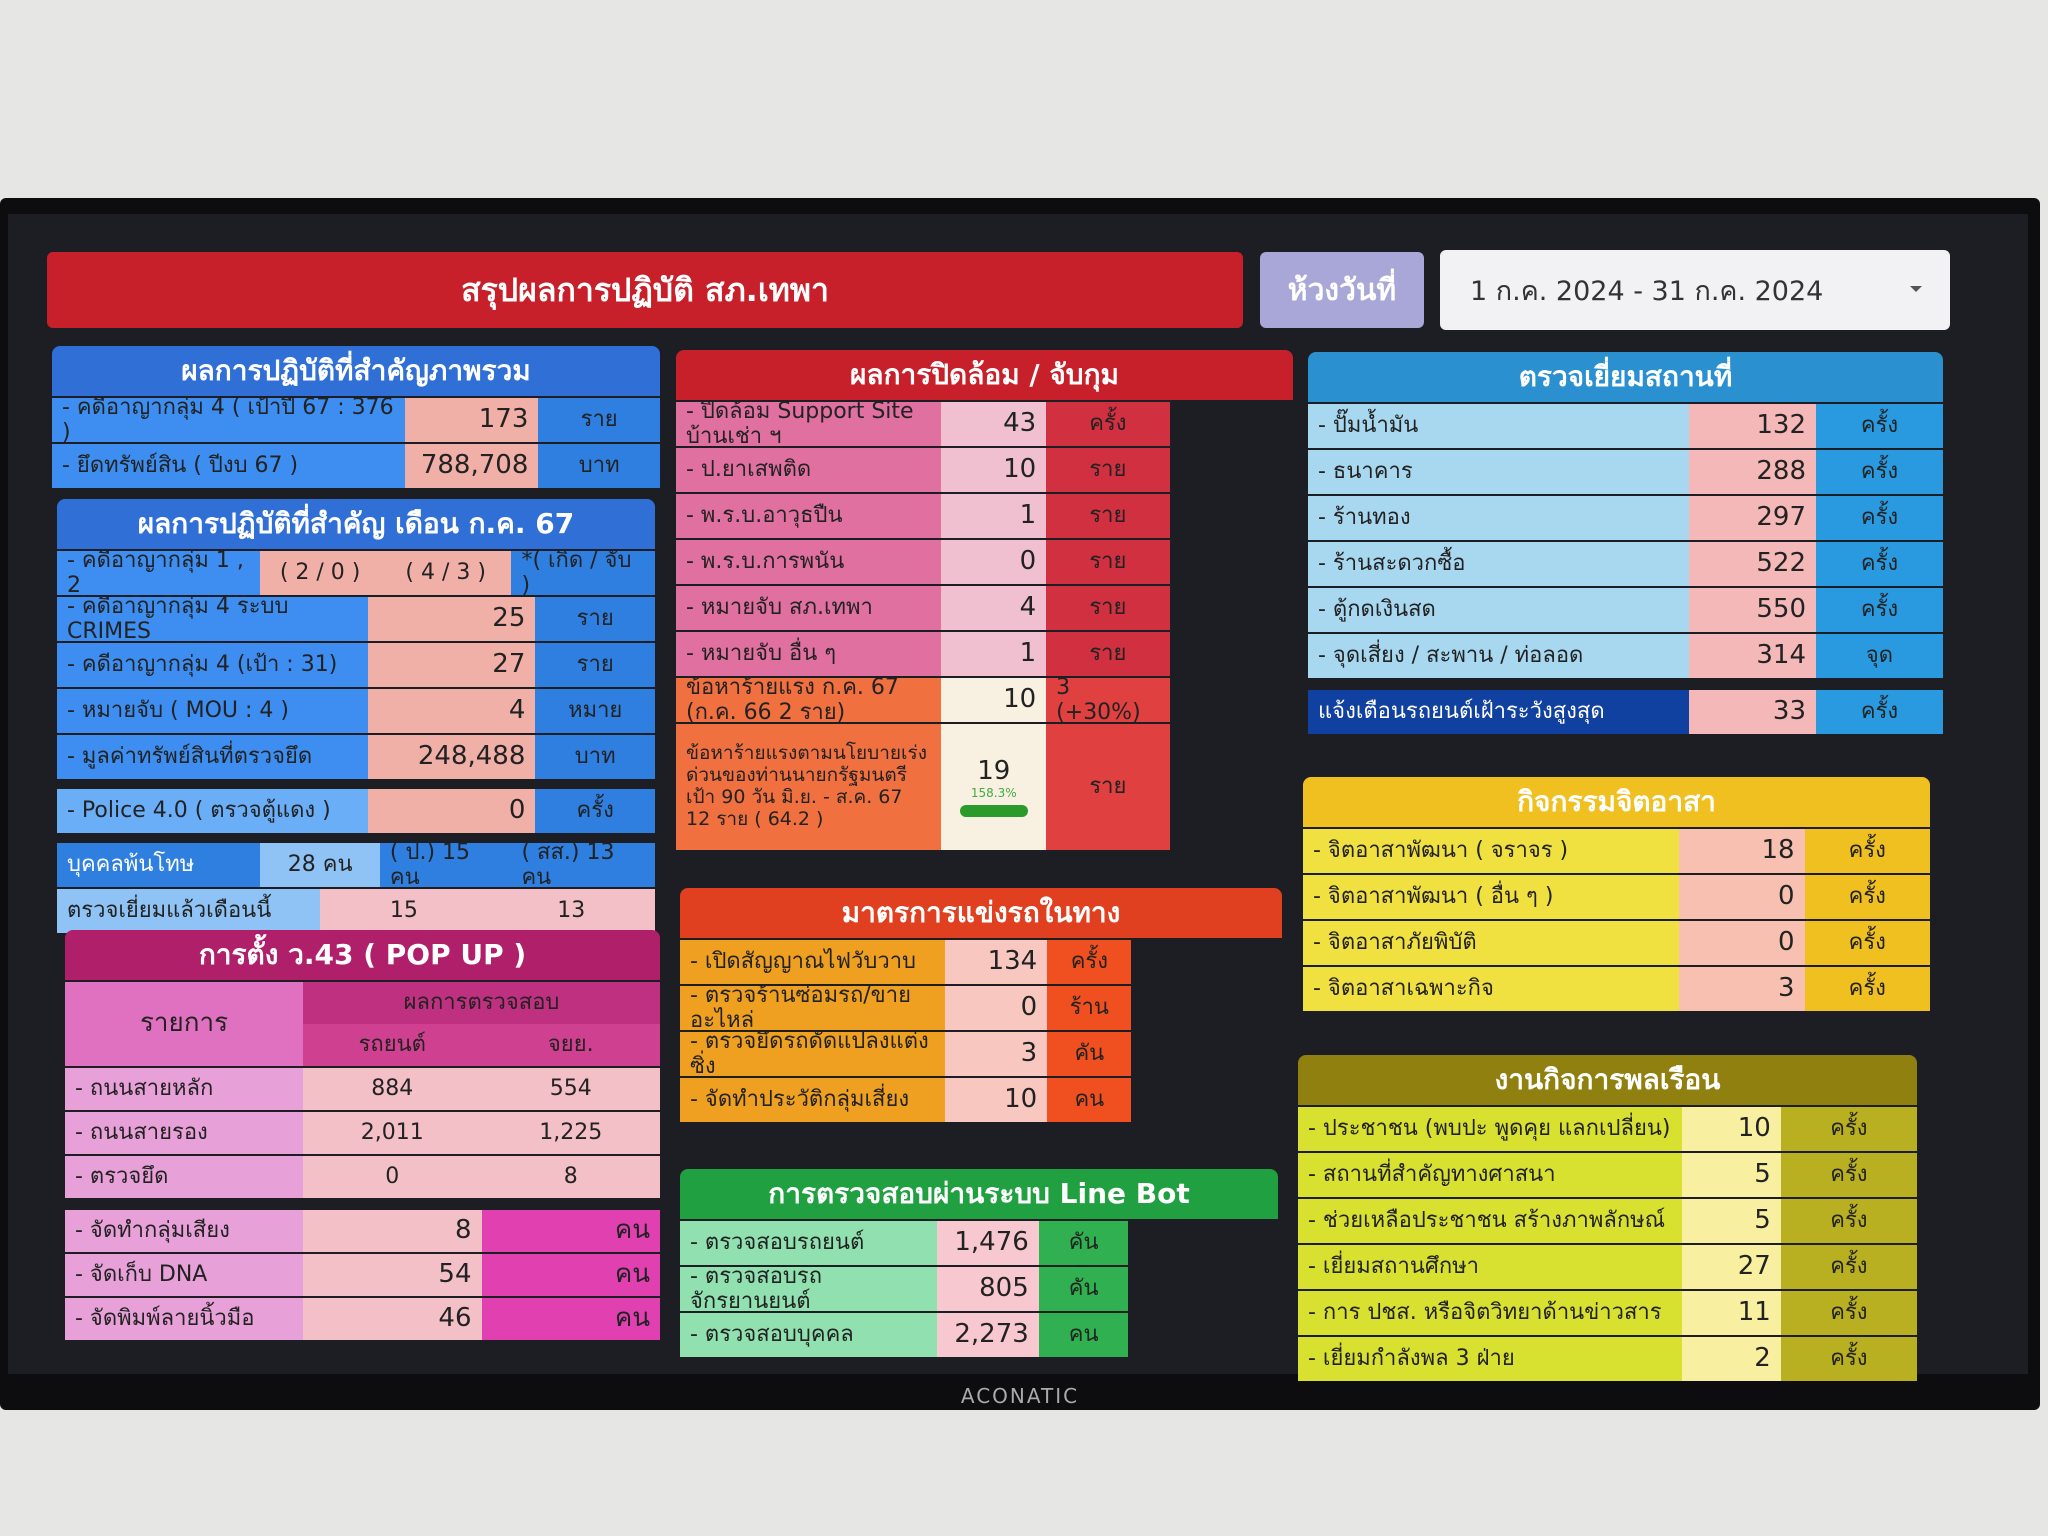 This screenshot has width=2048, height=1536. What do you see at coordinates (904, 1334) in the screenshot?
I see `table-row: - ตรวจสอบบุคคล 2,273 คน` at bounding box center [904, 1334].